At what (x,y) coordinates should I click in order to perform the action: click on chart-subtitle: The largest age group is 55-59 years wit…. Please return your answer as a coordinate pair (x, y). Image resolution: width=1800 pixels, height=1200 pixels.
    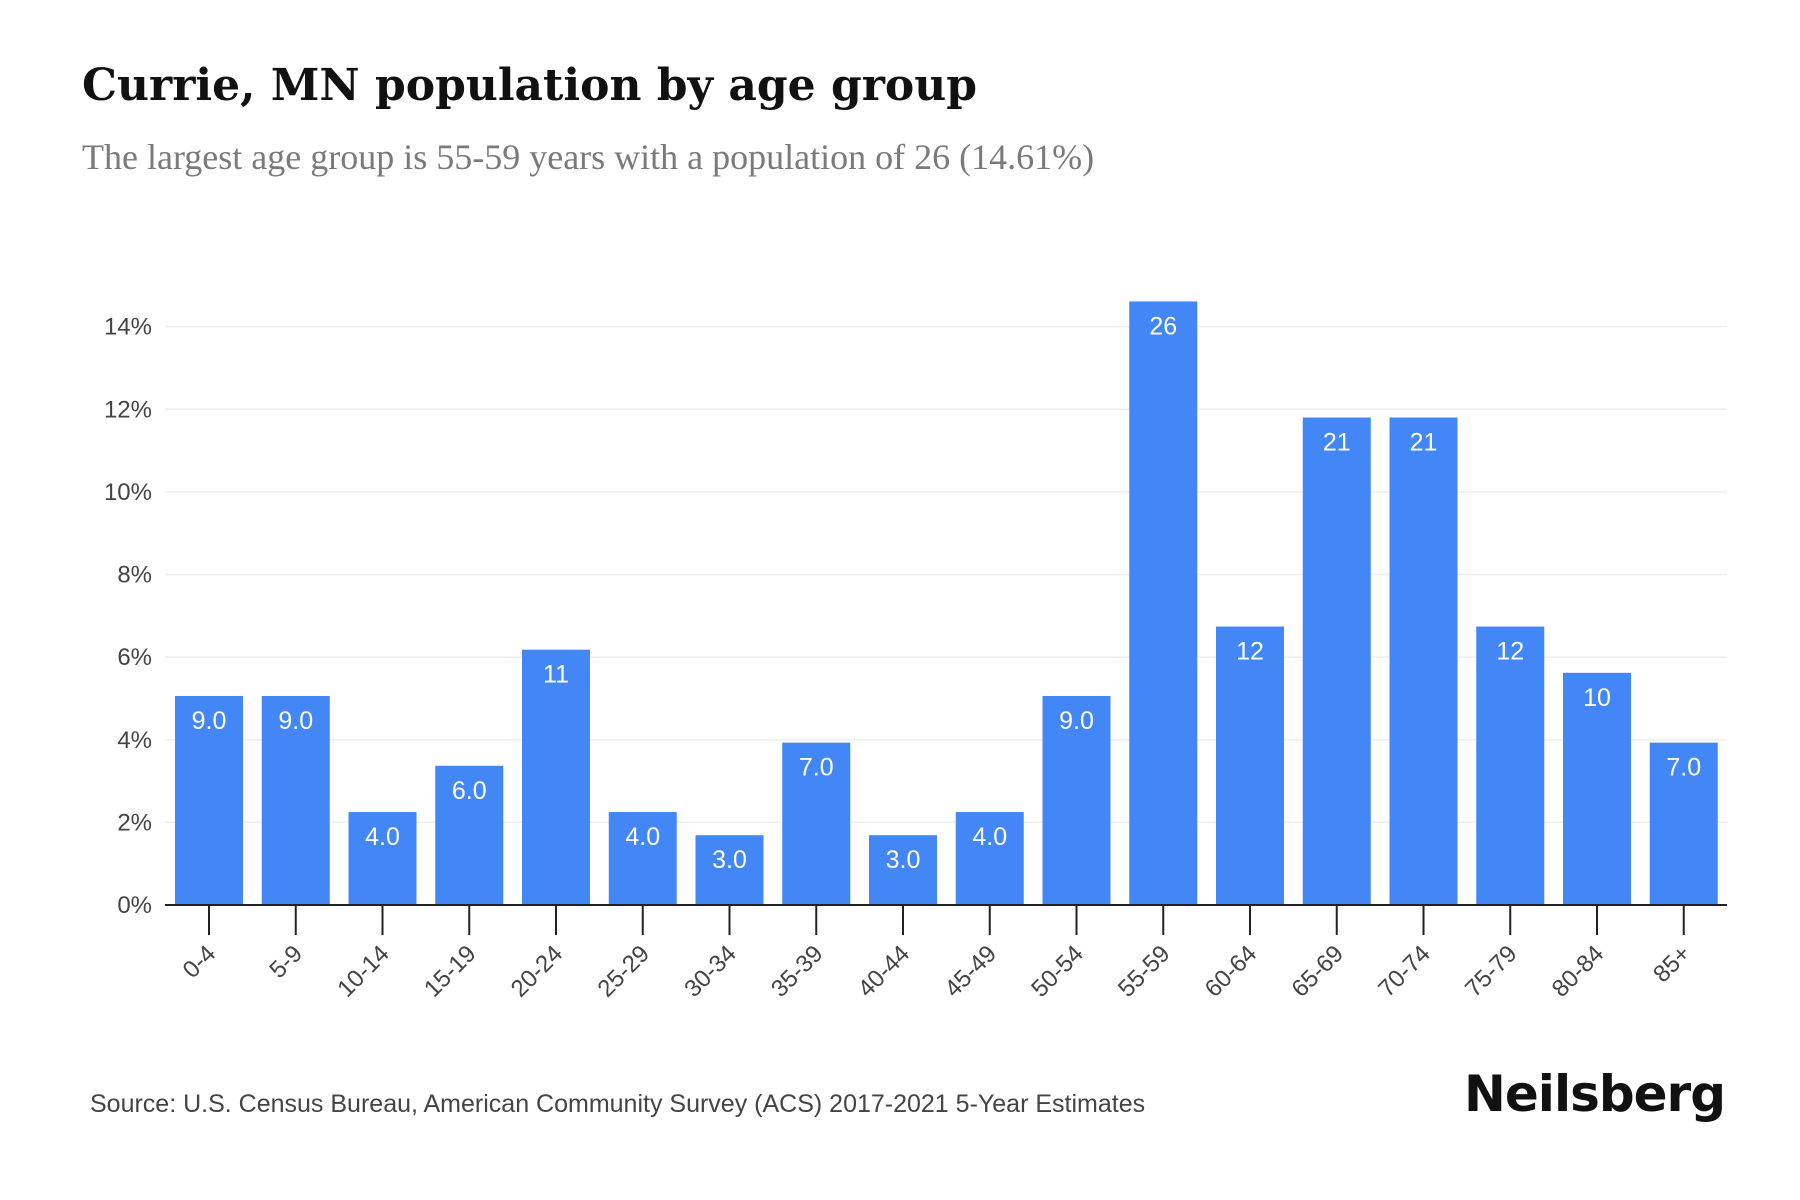
    Looking at the image, I should click on (588, 157).